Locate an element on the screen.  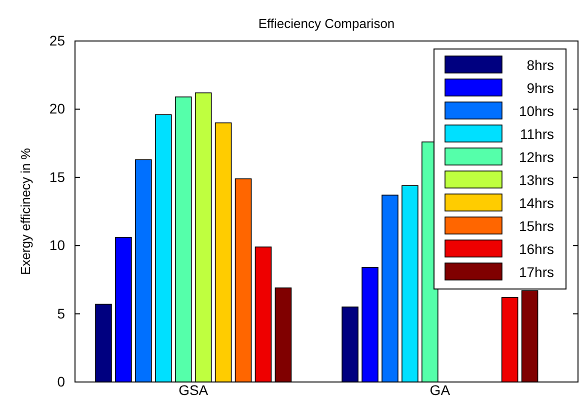
x-tick-label: GA is located at coordinates (440, 390).